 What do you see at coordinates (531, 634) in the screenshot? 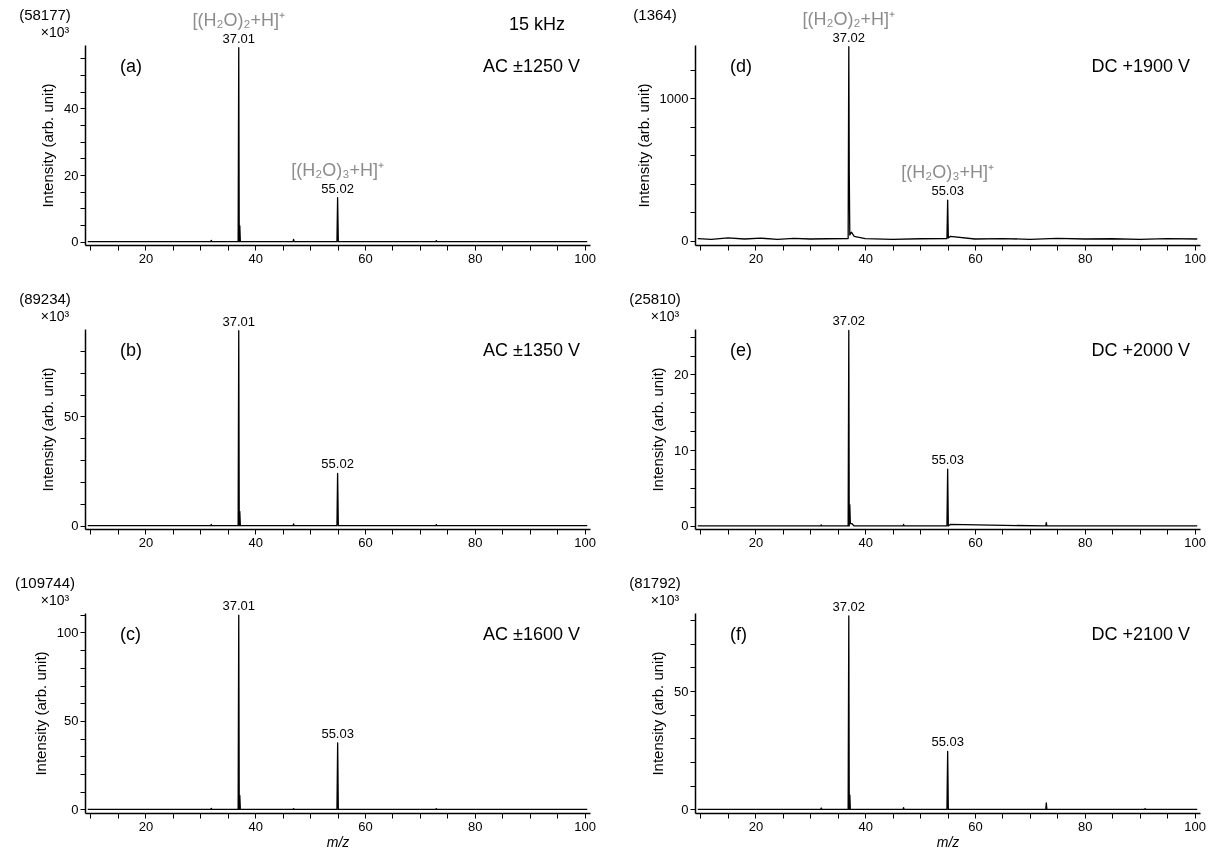
I see `text: AC ±1600 V` at bounding box center [531, 634].